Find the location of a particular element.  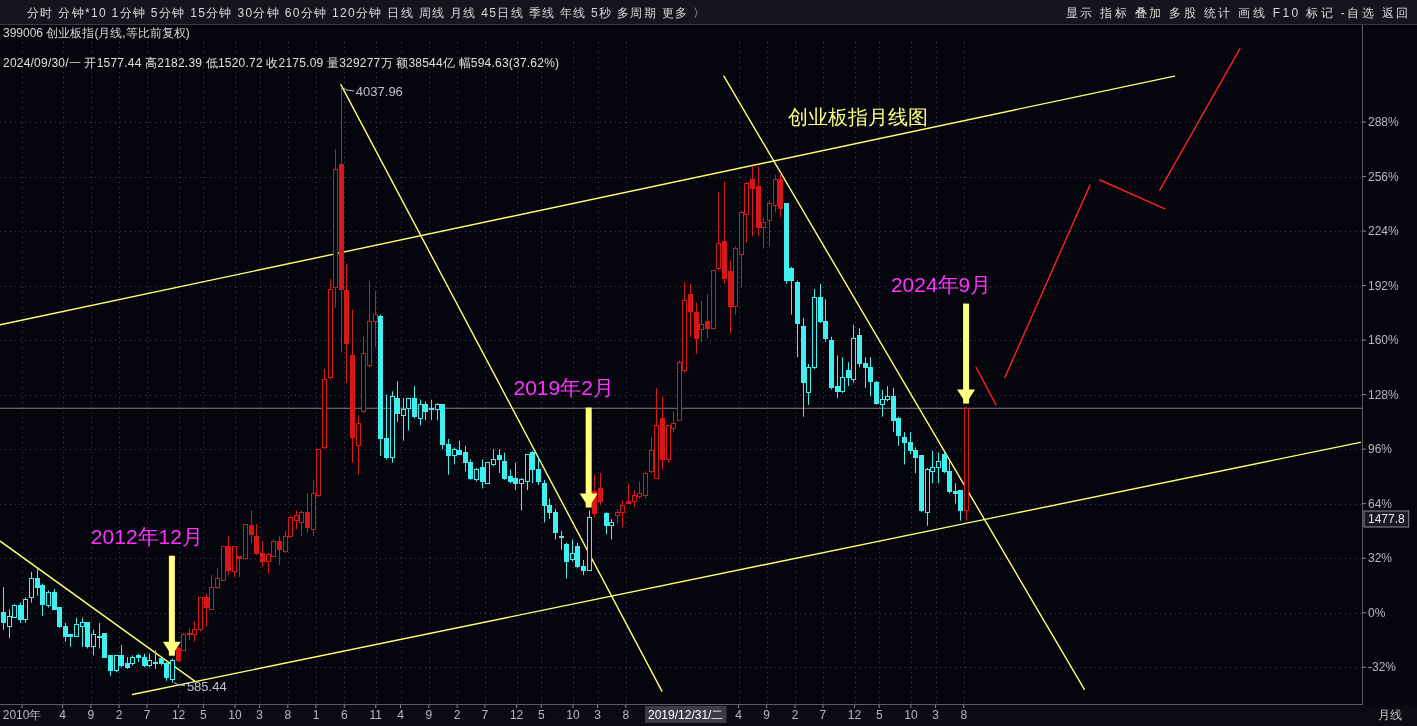

ytick: 96% is located at coordinates (1380, 449).